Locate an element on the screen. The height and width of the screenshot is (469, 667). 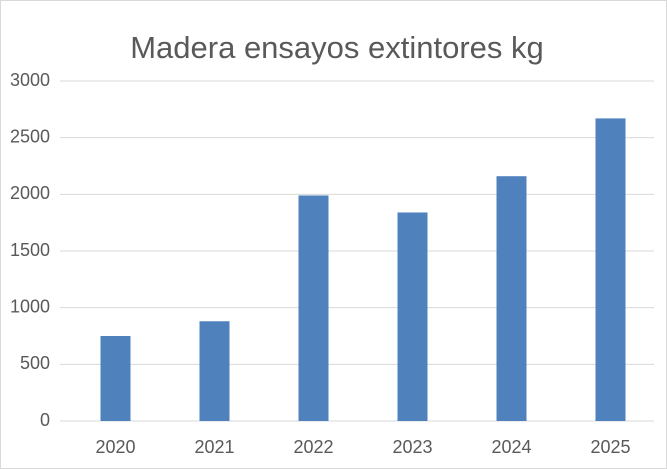
x-tick-label: 2023 is located at coordinates (412, 447).